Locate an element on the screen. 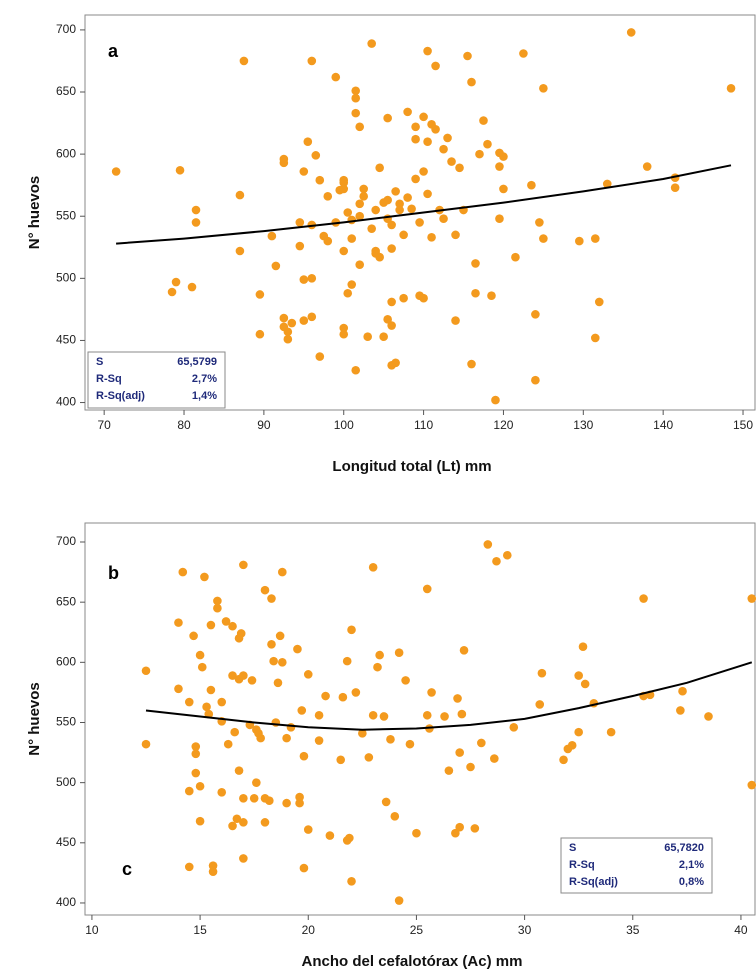 Image resolution: width=756 pixels, height=973 pixels. stats-label: S is located at coordinates (99, 362).